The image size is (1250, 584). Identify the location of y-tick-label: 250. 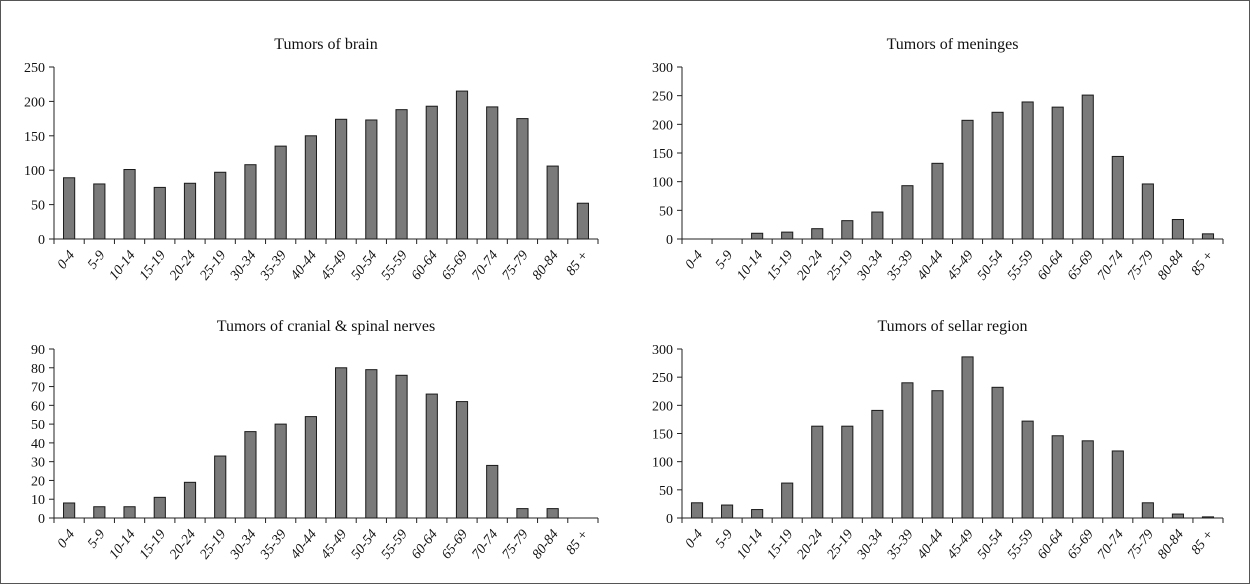
(34, 68).